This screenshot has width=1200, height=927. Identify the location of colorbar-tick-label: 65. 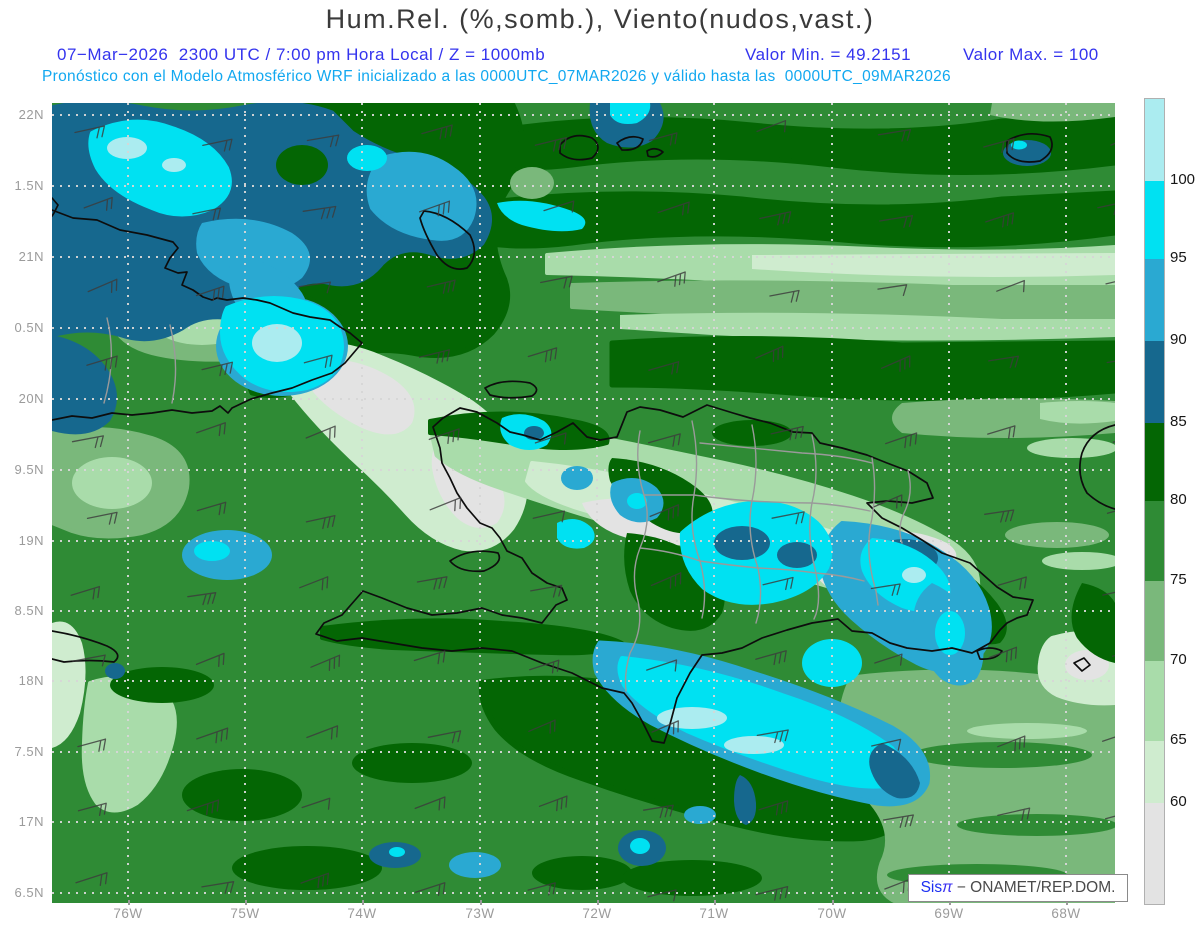
(1178, 739).